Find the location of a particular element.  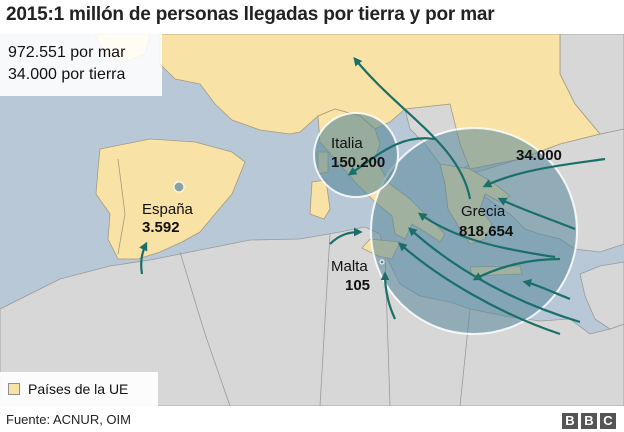

spain-value-label: 3.592 is located at coordinates (161, 227).